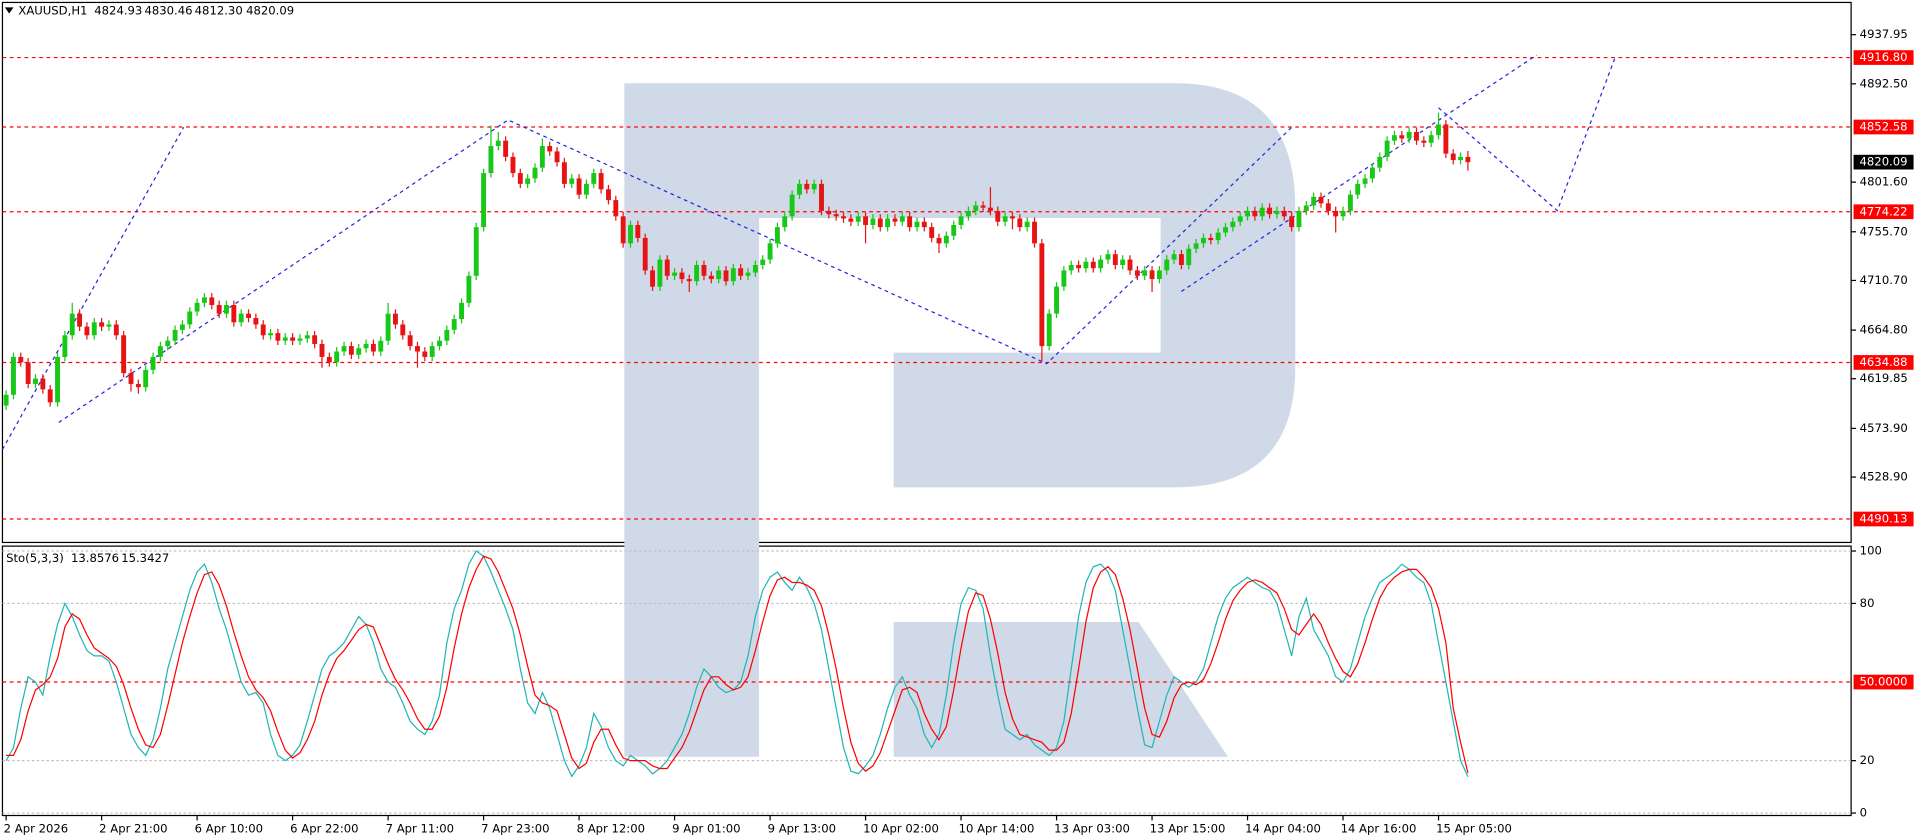 The image size is (1916, 840). What do you see at coordinates (611, 828) in the screenshot?
I see `x-tick-label: 8 Apr 12:00` at bounding box center [611, 828].